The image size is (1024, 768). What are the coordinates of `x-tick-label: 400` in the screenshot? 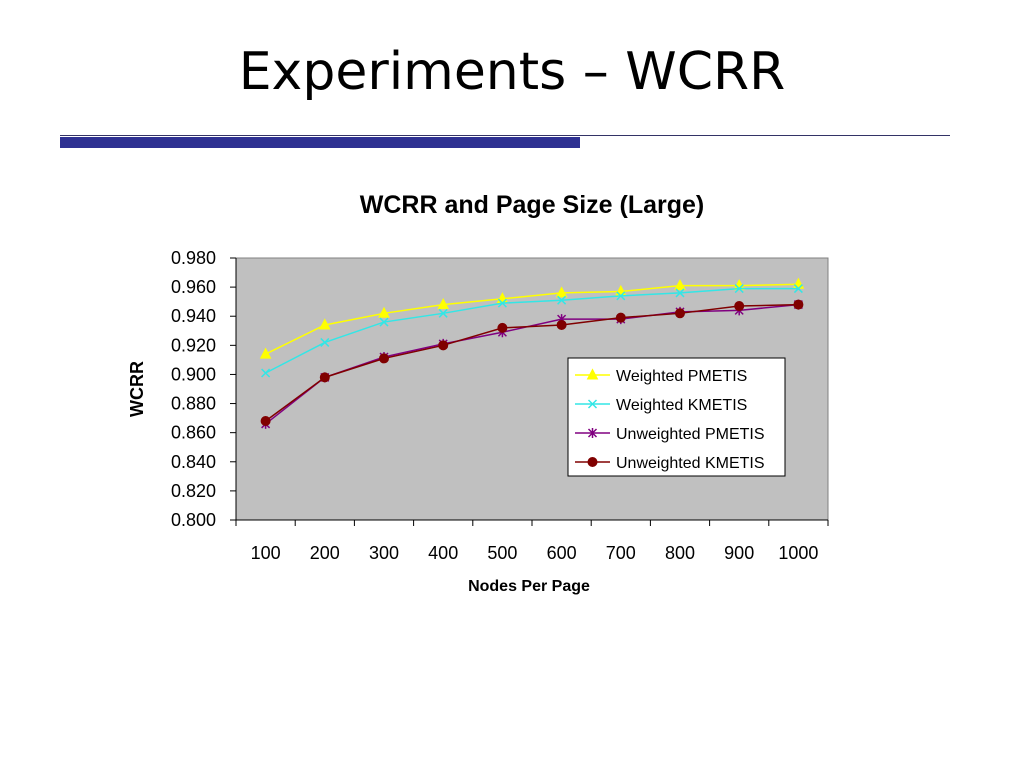 It's located at (443, 553).